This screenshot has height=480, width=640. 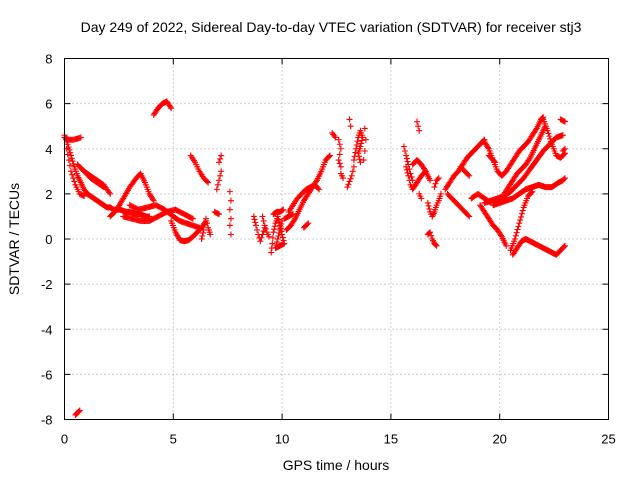 I want to click on x-tick-label: 0, so click(x=64, y=439).